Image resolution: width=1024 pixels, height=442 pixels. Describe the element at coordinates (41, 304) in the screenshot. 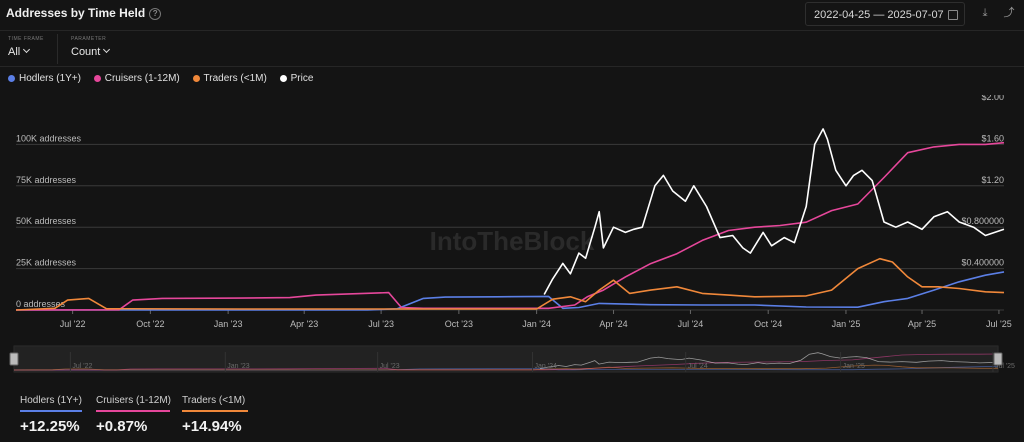

I see `y-left-tick-label: 0 addresses` at that location.